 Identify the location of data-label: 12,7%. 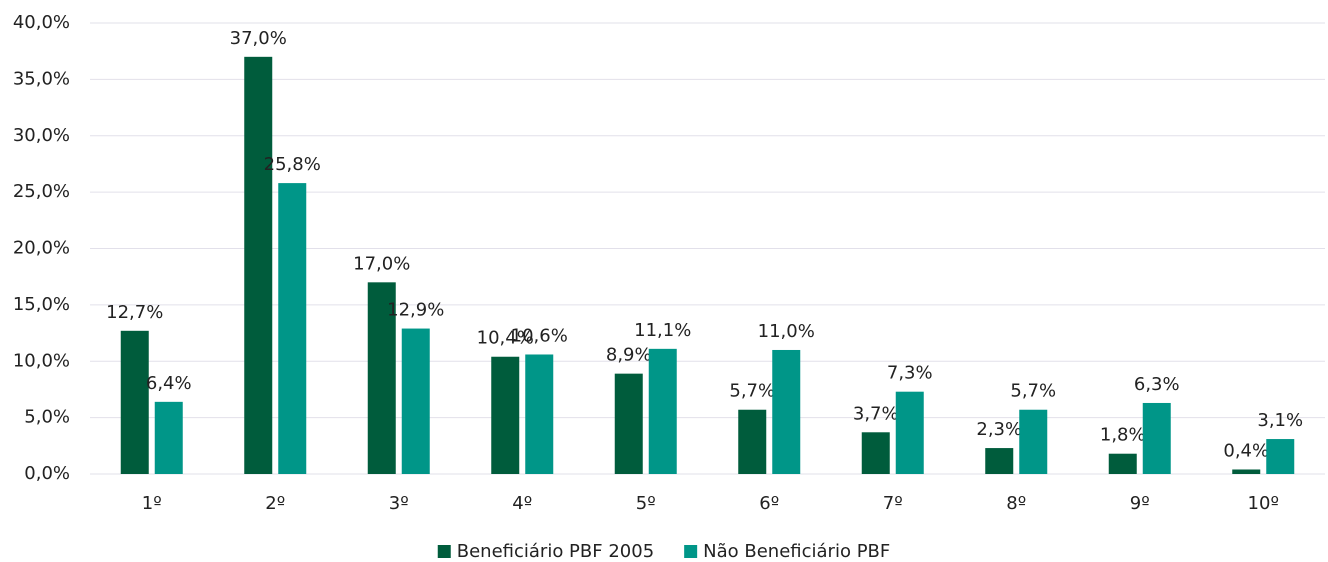
(134, 312).